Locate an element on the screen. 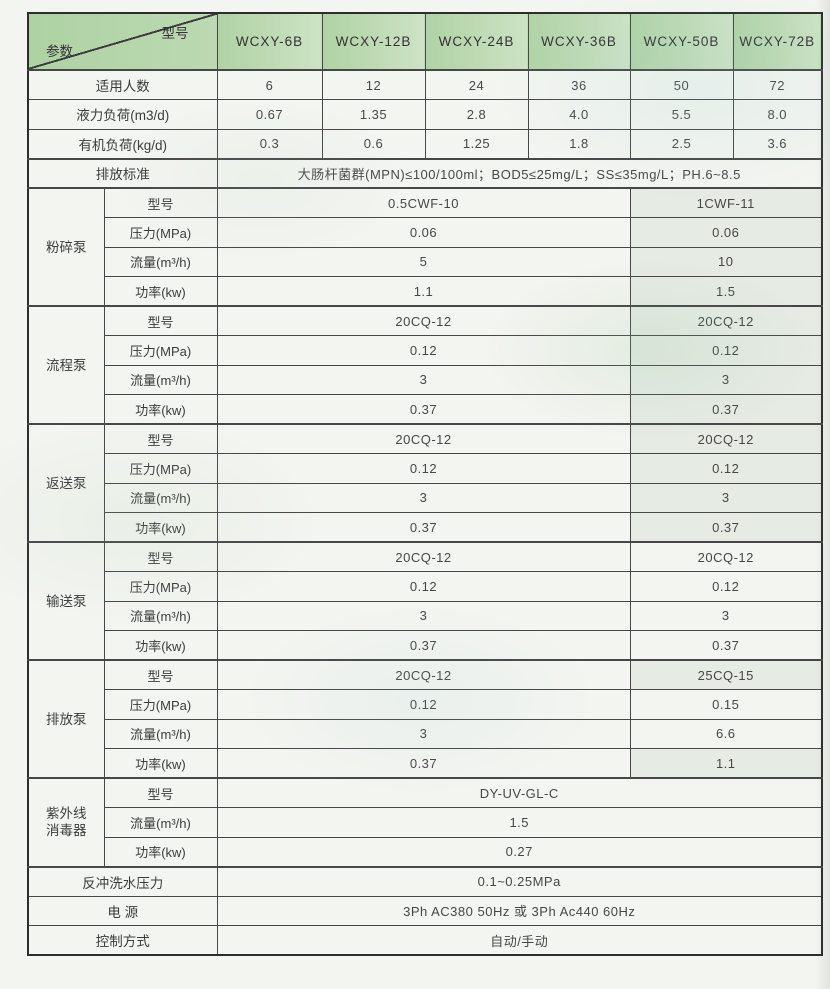 The image size is (830, 989). param-value: 12 is located at coordinates (373, 84).